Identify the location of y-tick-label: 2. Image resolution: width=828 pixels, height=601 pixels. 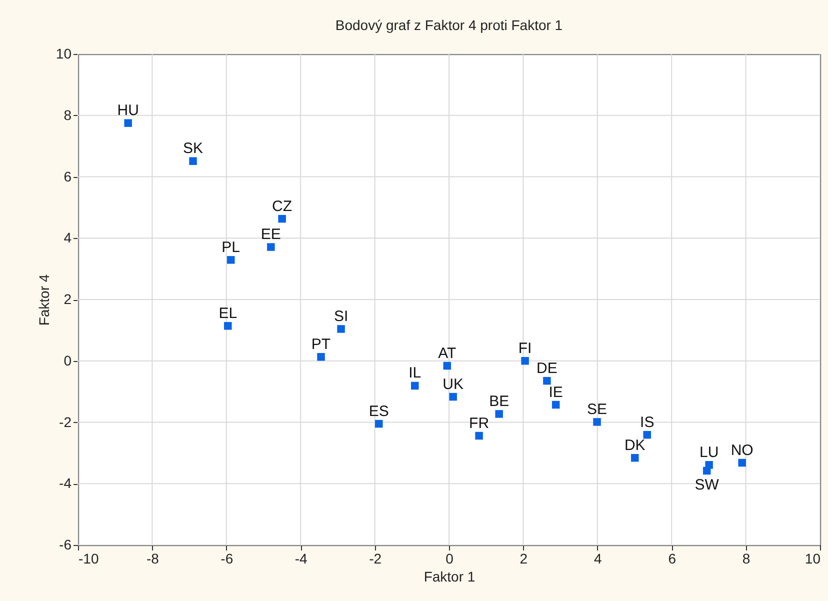
(68, 299).